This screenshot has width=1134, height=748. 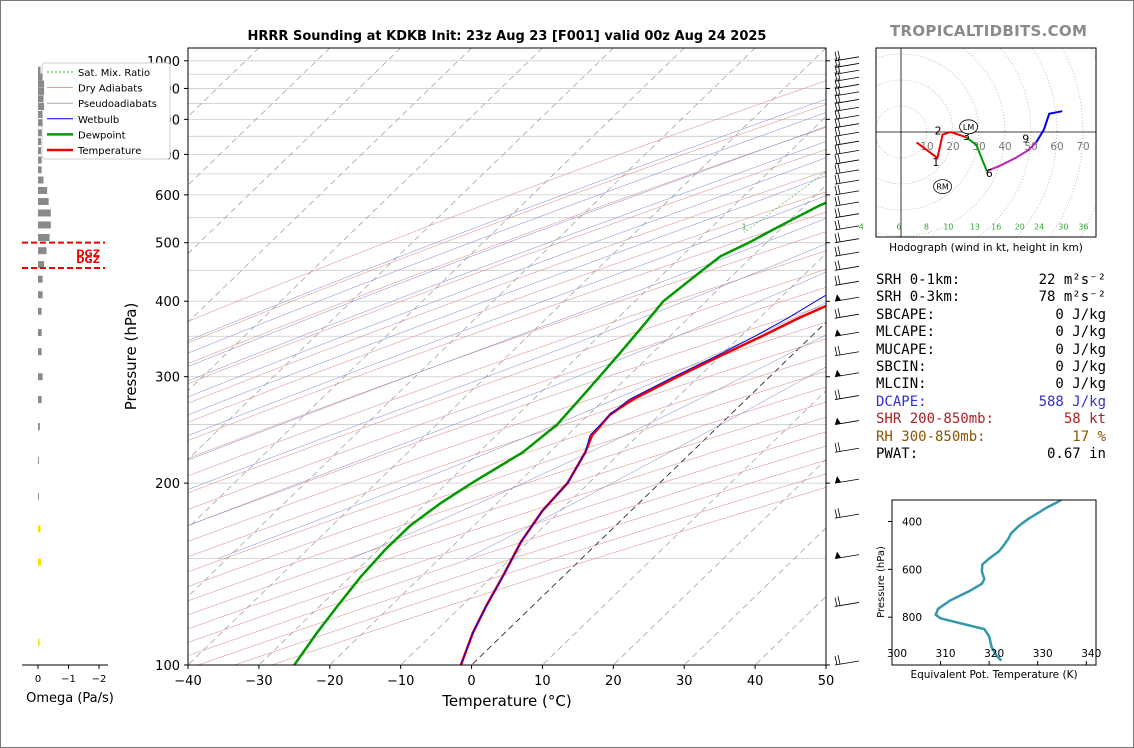 I want to click on y-tick-label: 600, so click(x=167, y=196).